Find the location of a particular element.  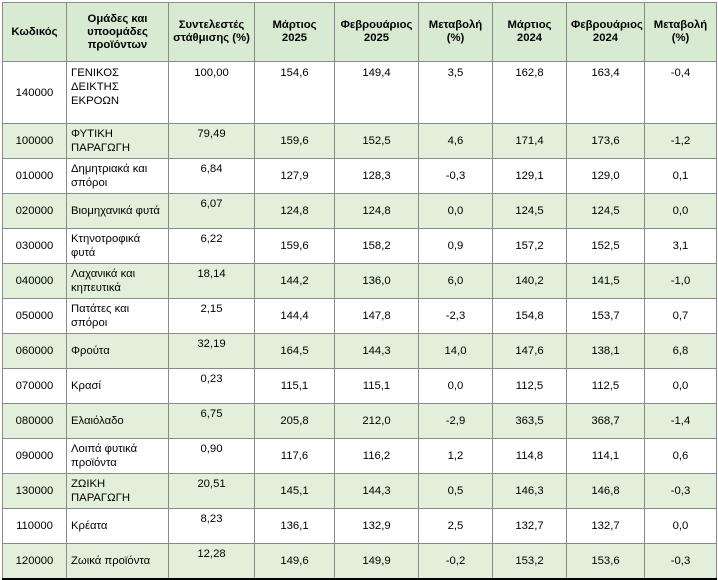

cell-change2024: -1,0 is located at coordinates (680, 281).